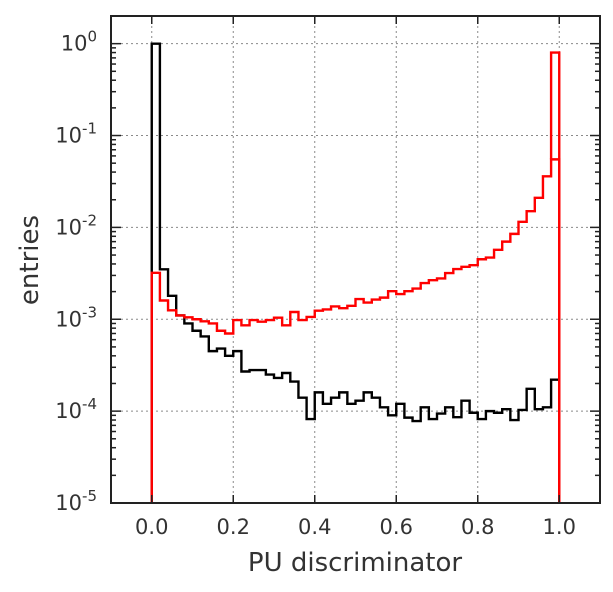 The image size is (613, 592). I want to click on x-tick-labels: 0.0 0.2 0.4 0.6 0.8 1.0, so click(355, 527).